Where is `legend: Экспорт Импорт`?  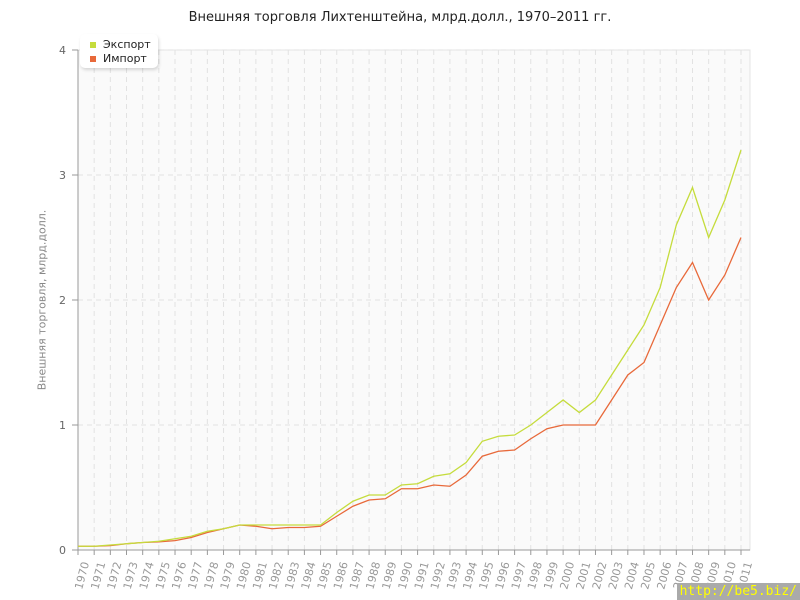 legend: Экспорт Импорт is located at coordinates (119, 51).